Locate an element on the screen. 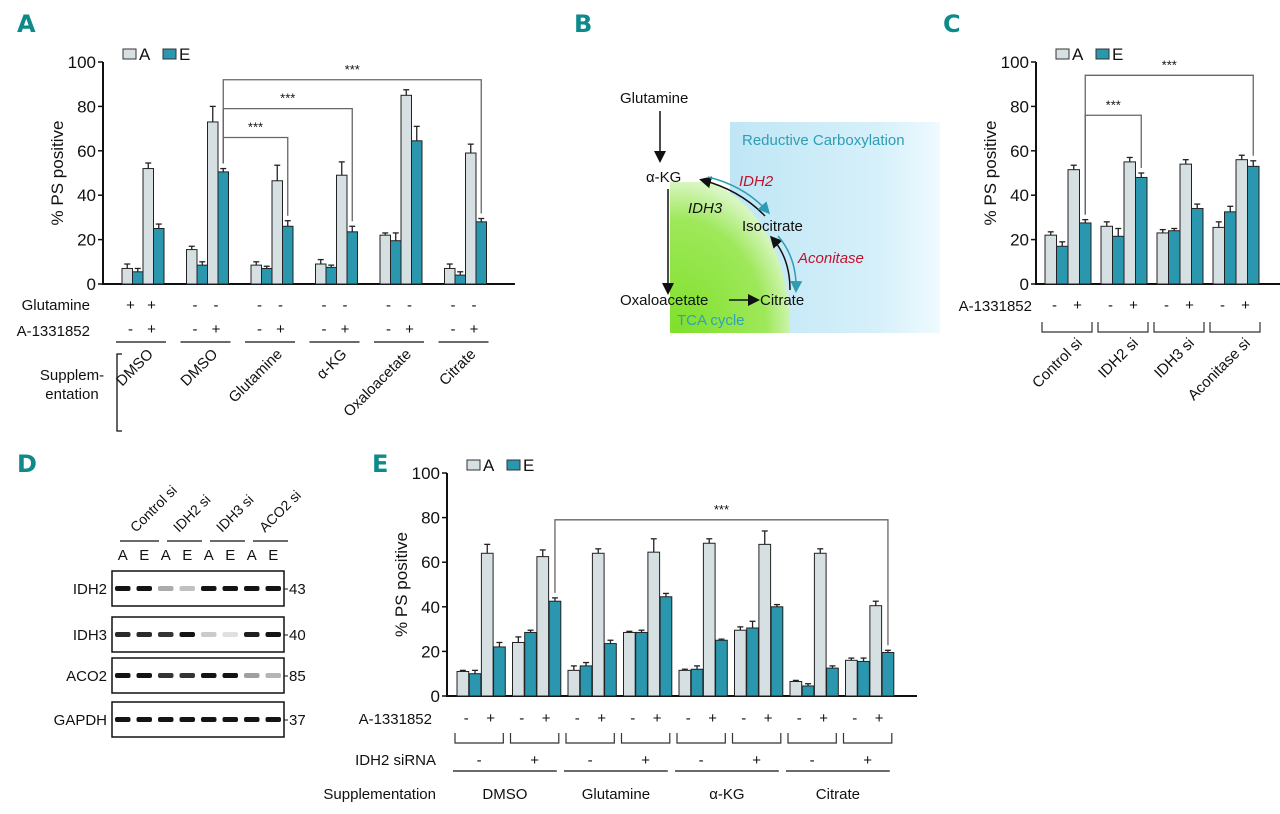  arrow-akg-isocitrate is located at coordinates (738, 195).